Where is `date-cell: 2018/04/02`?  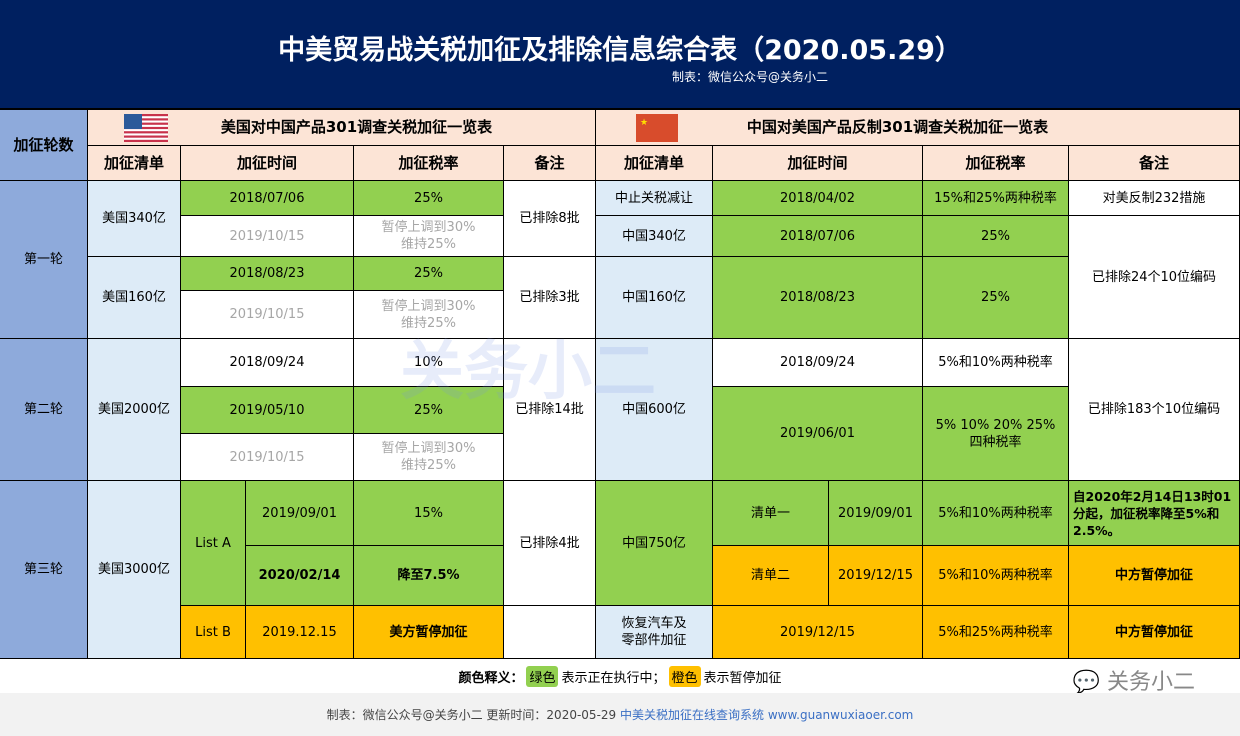
date-cell: 2018/04/02 is located at coordinates (818, 198).